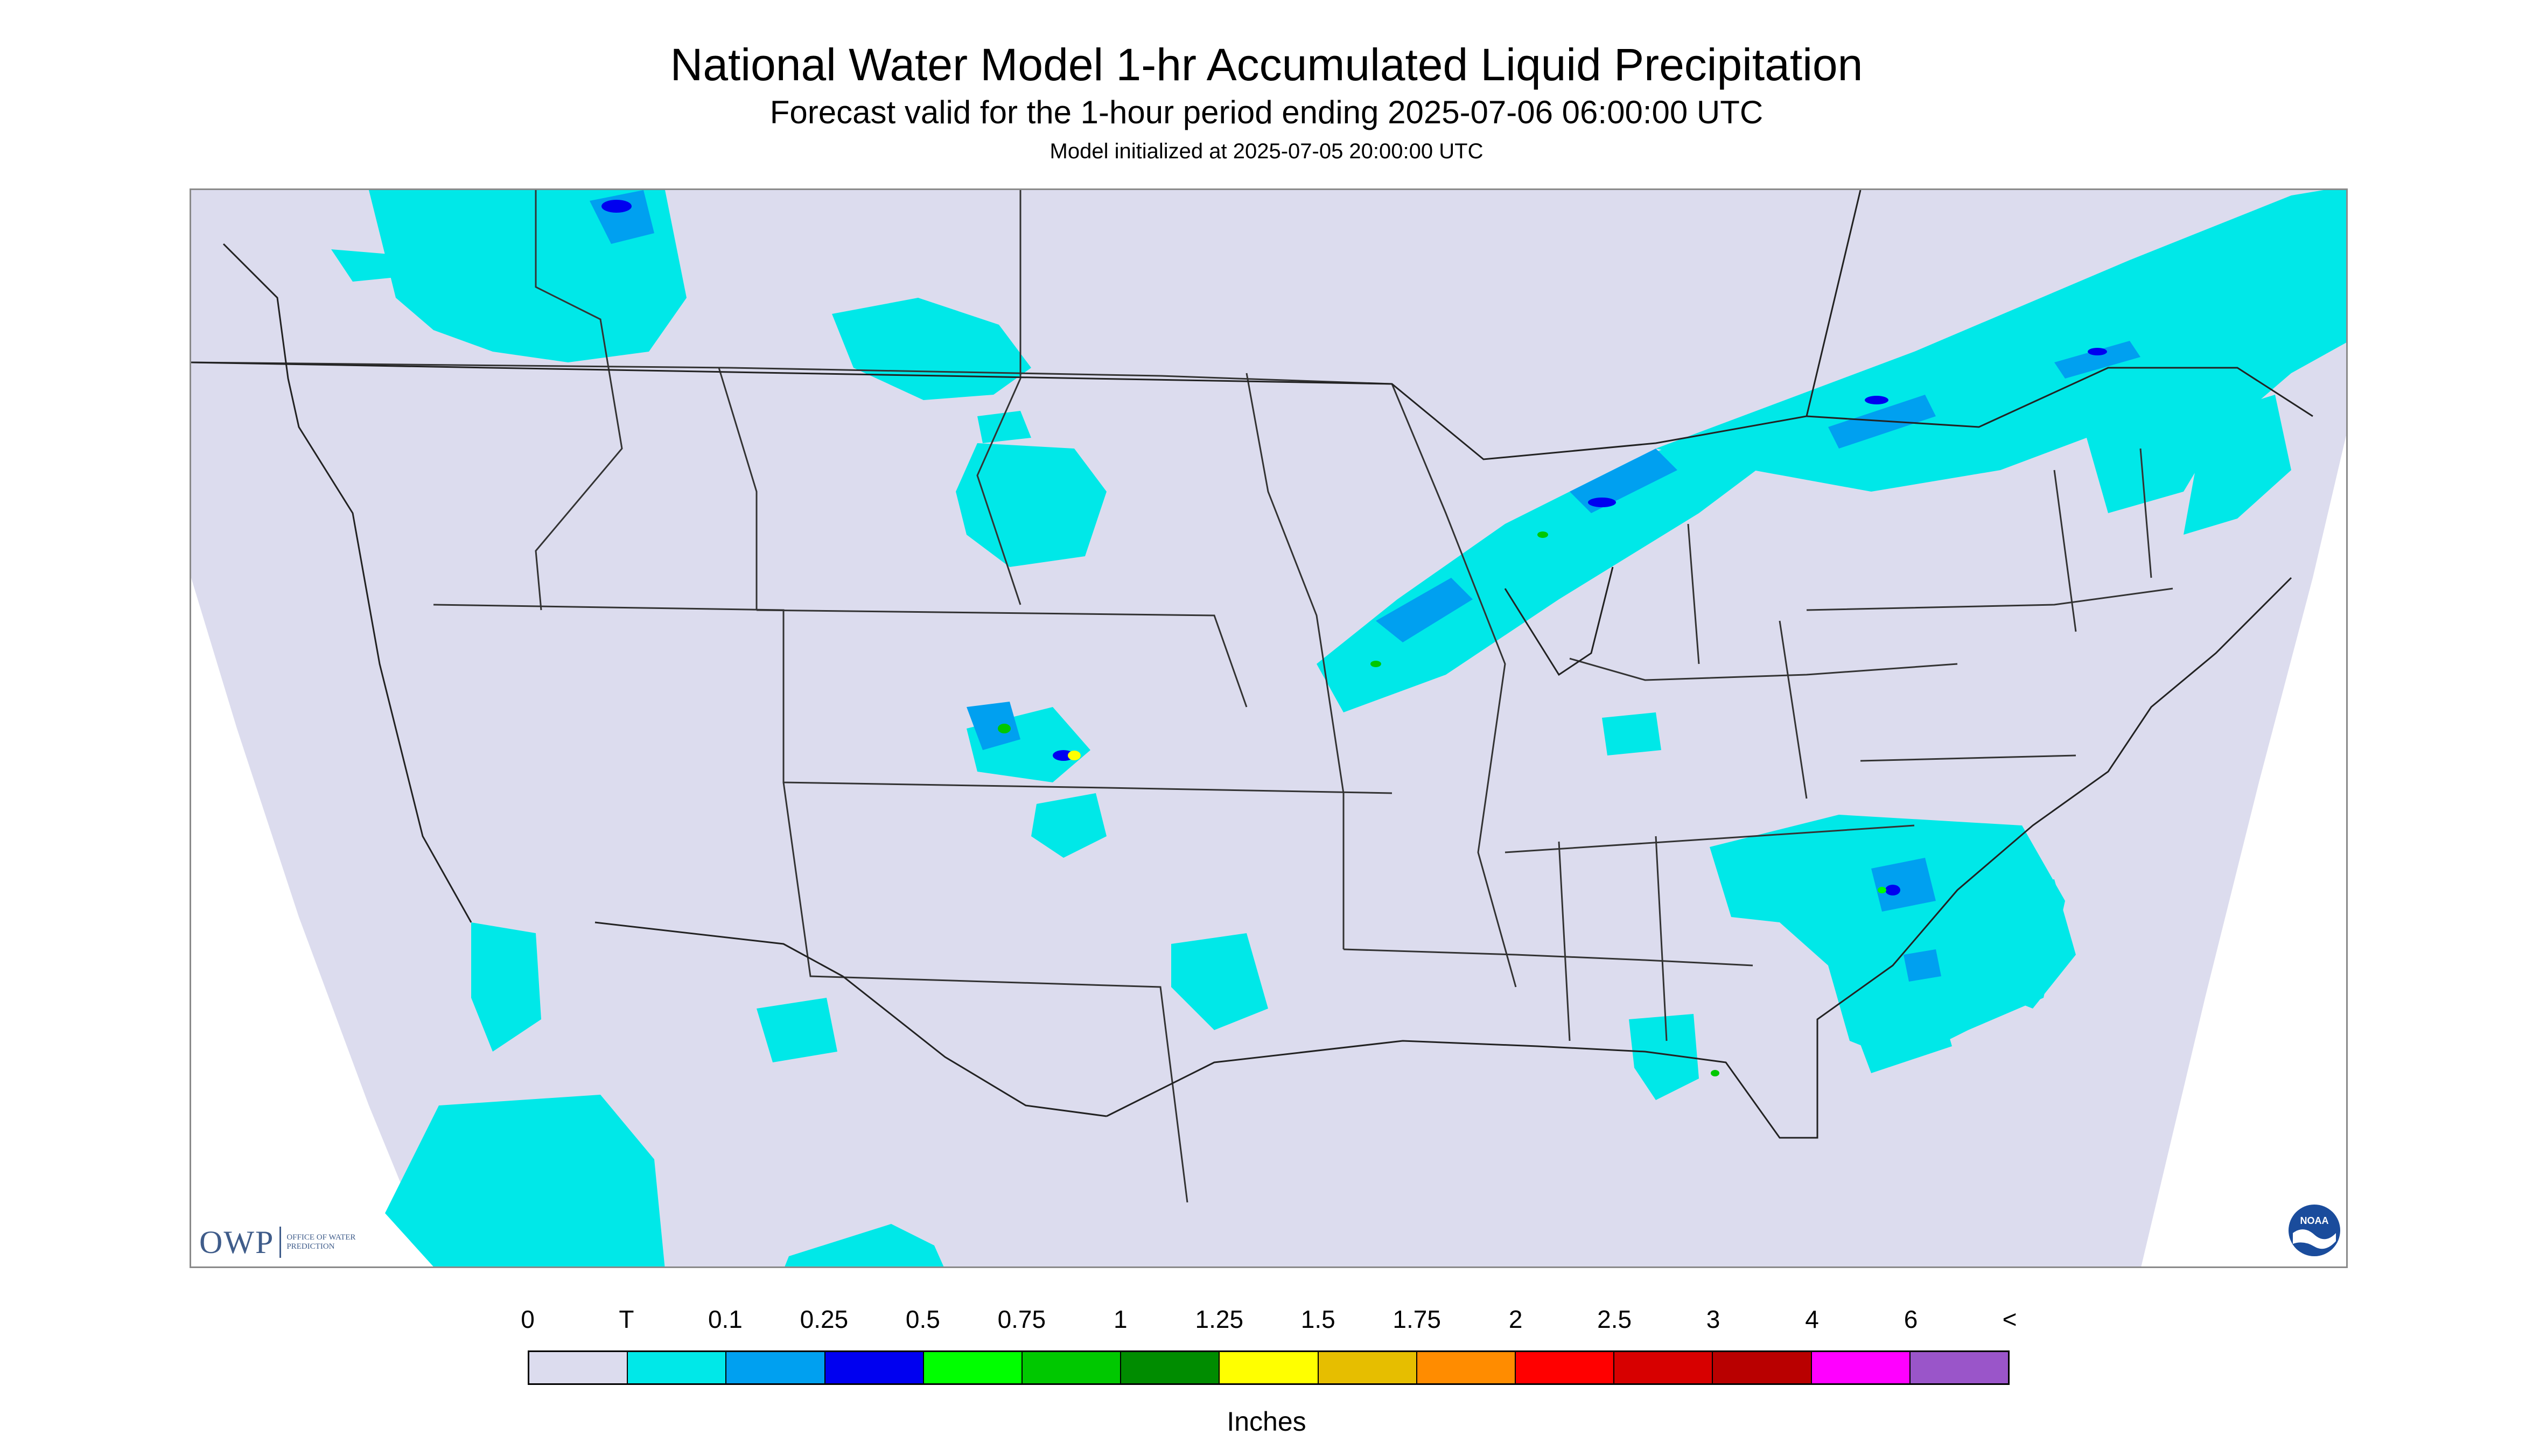 The image size is (2533, 1456). What do you see at coordinates (725, 1319) in the screenshot?
I see `legend-tick-label: 0.1` at bounding box center [725, 1319].